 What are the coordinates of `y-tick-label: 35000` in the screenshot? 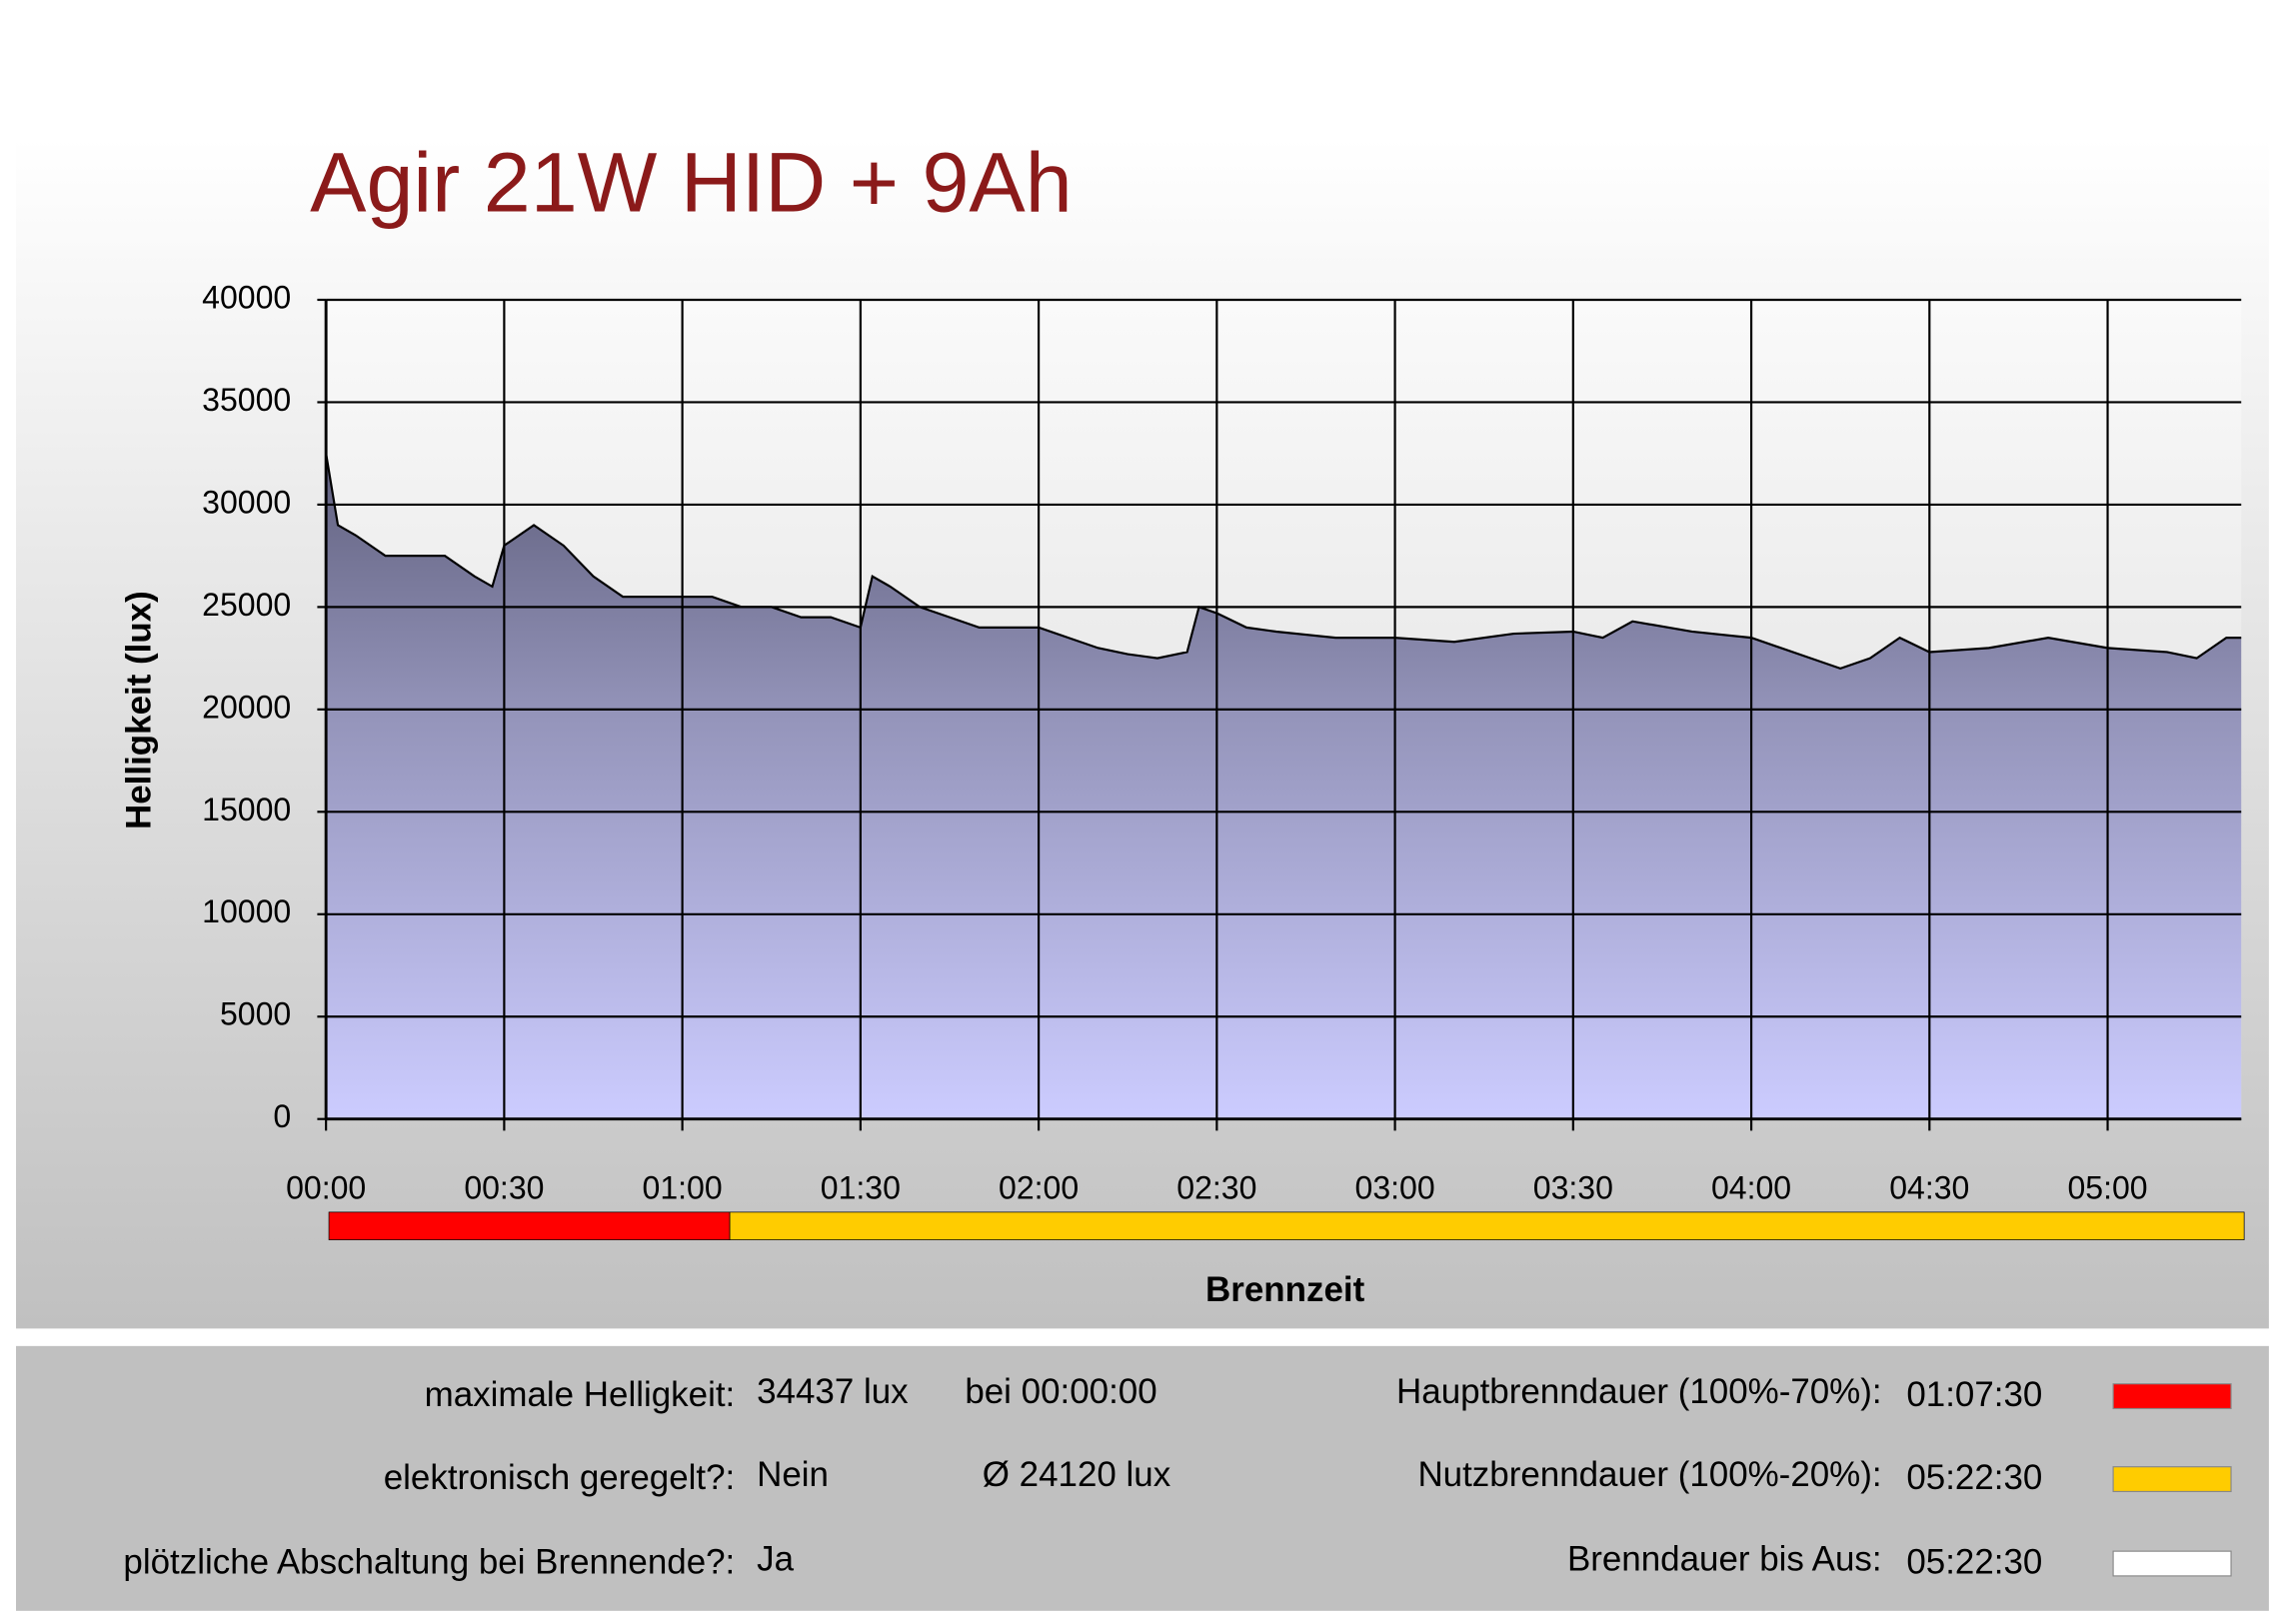 It's located at (246, 400).